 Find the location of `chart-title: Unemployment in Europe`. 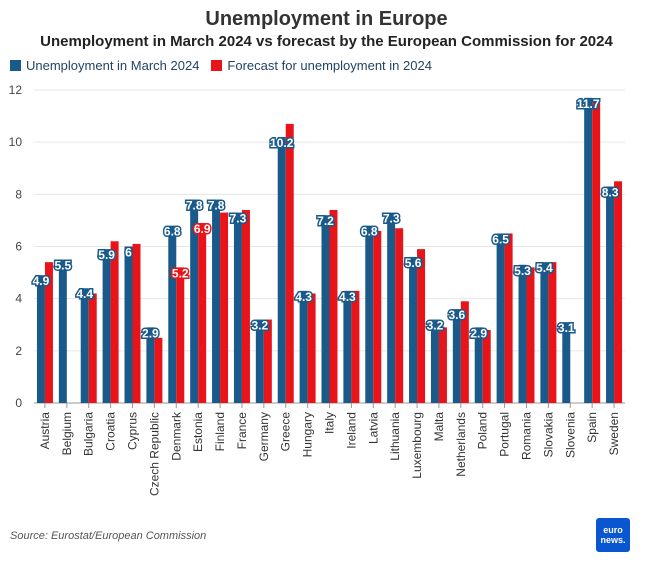

chart-title: Unemployment in Europe is located at coordinates (326, 19).